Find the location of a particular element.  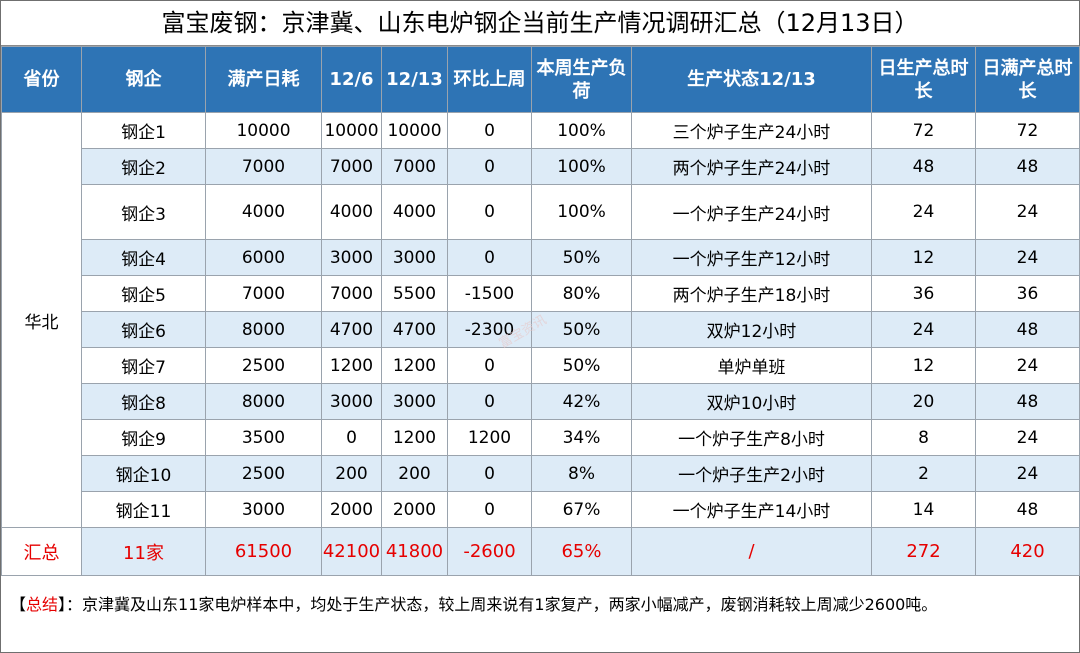

company-cell: 钢企4 is located at coordinates (143, 257).